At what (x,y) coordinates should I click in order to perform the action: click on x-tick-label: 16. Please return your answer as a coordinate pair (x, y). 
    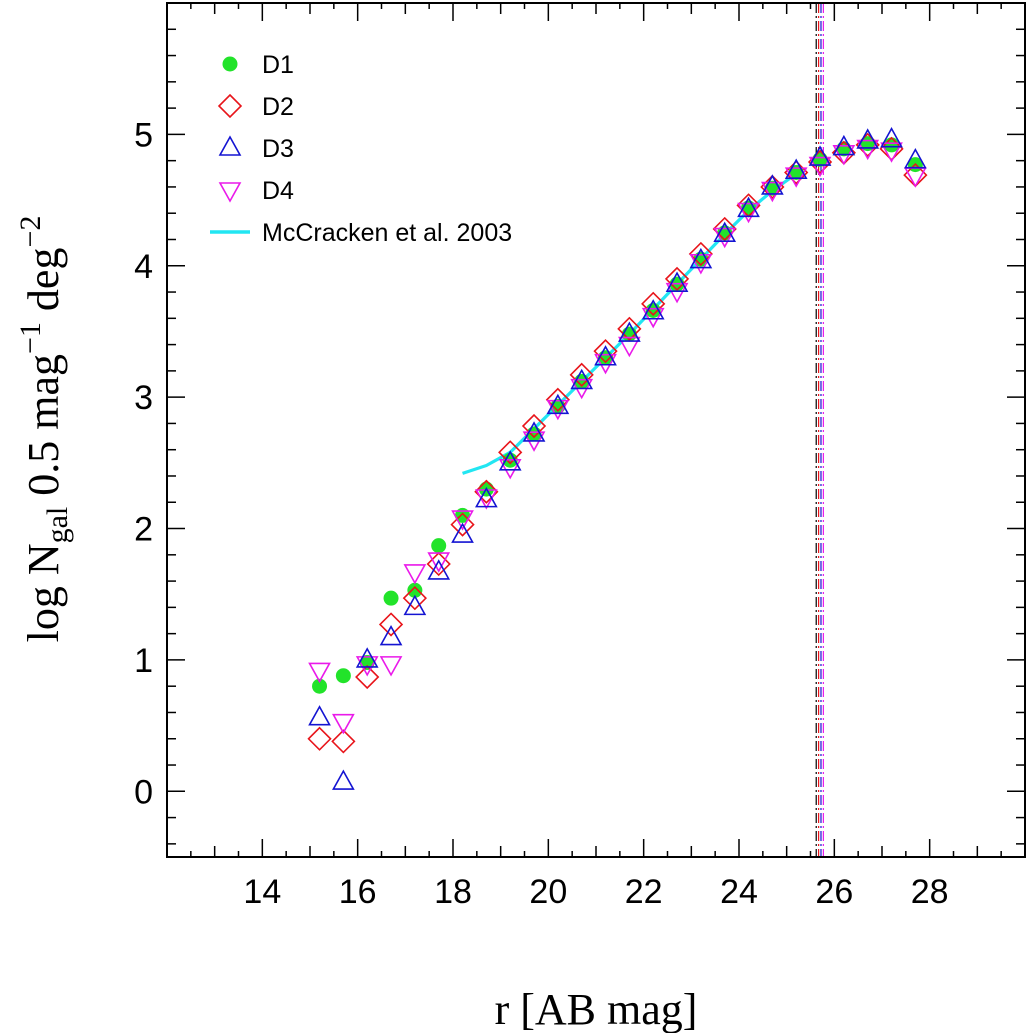
    Looking at the image, I should click on (358, 892).